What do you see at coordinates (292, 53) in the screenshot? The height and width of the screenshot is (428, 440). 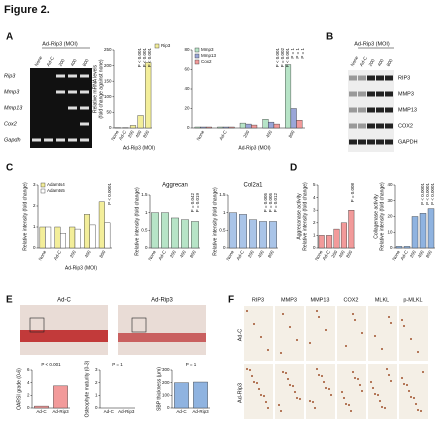 I see `annotation: P = 1` at bounding box center [292, 53].